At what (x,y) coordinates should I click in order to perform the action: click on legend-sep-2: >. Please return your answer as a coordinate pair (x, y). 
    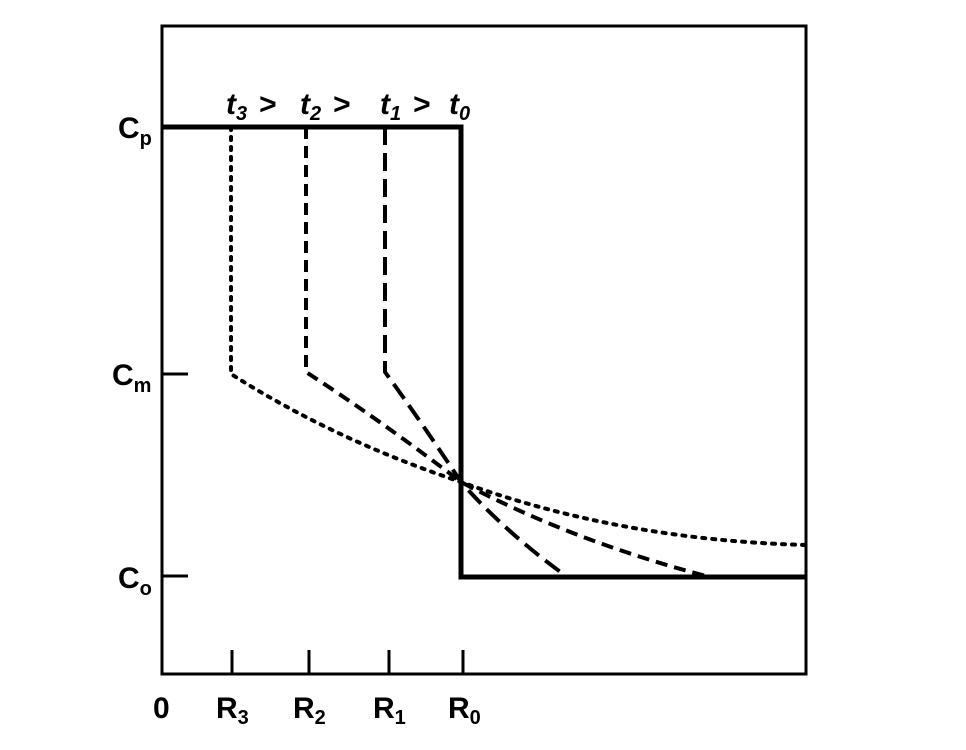
    Looking at the image, I should click on (342, 104).